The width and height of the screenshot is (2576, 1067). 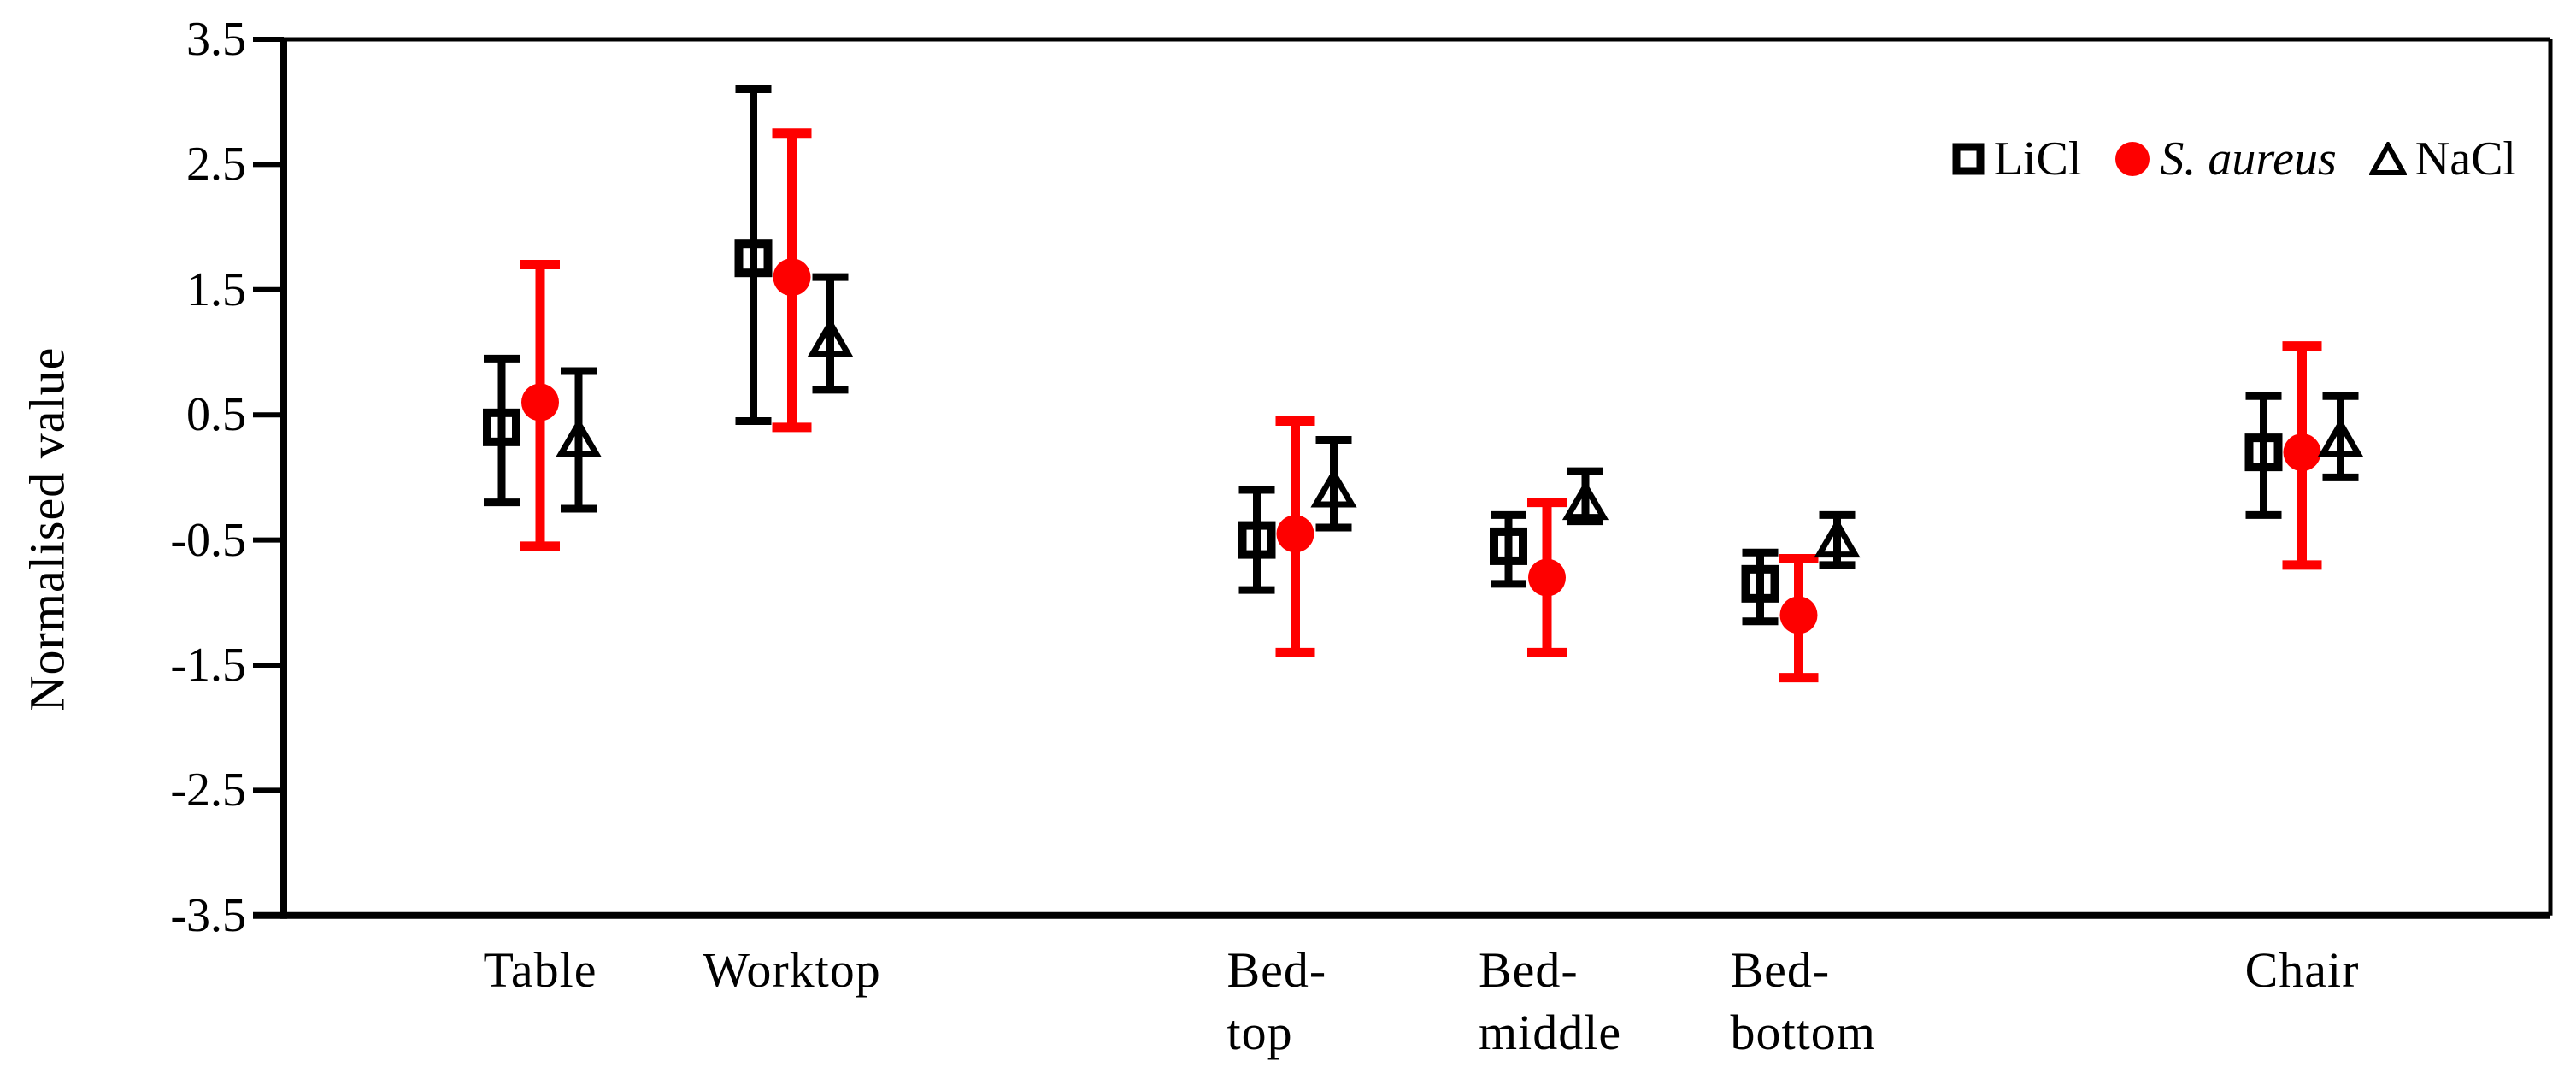 What do you see at coordinates (1364, 1001) in the screenshot?
I see `x-category-label: Bed-top` at bounding box center [1364, 1001].